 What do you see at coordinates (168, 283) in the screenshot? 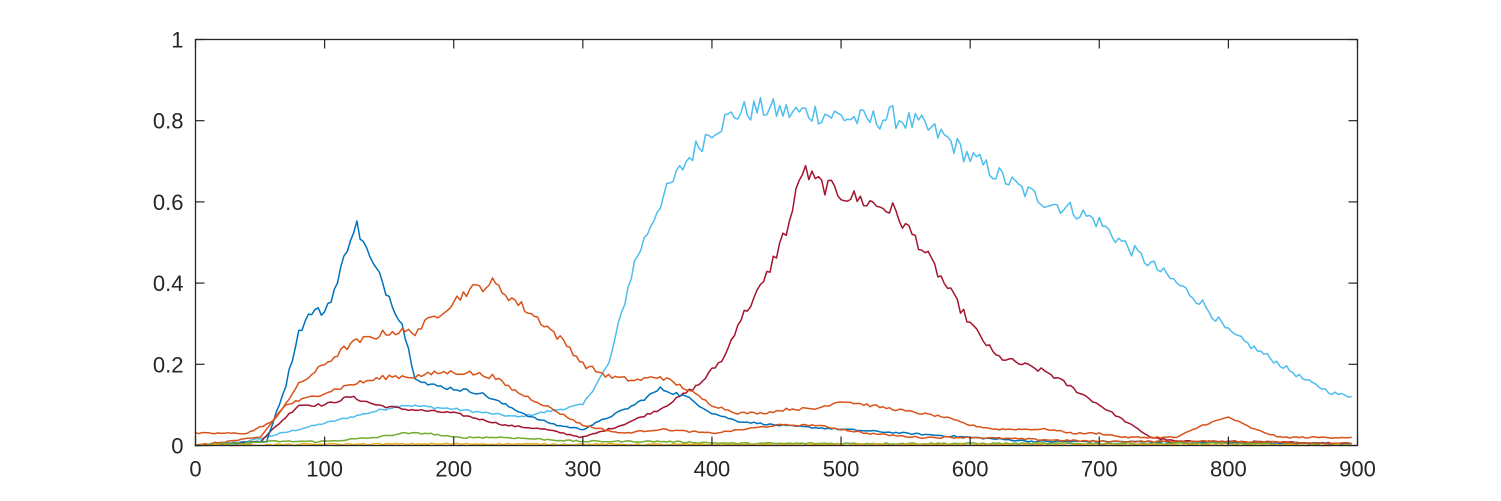
I see `y-tick-label-2: 0.4` at bounding box center [168, 283].